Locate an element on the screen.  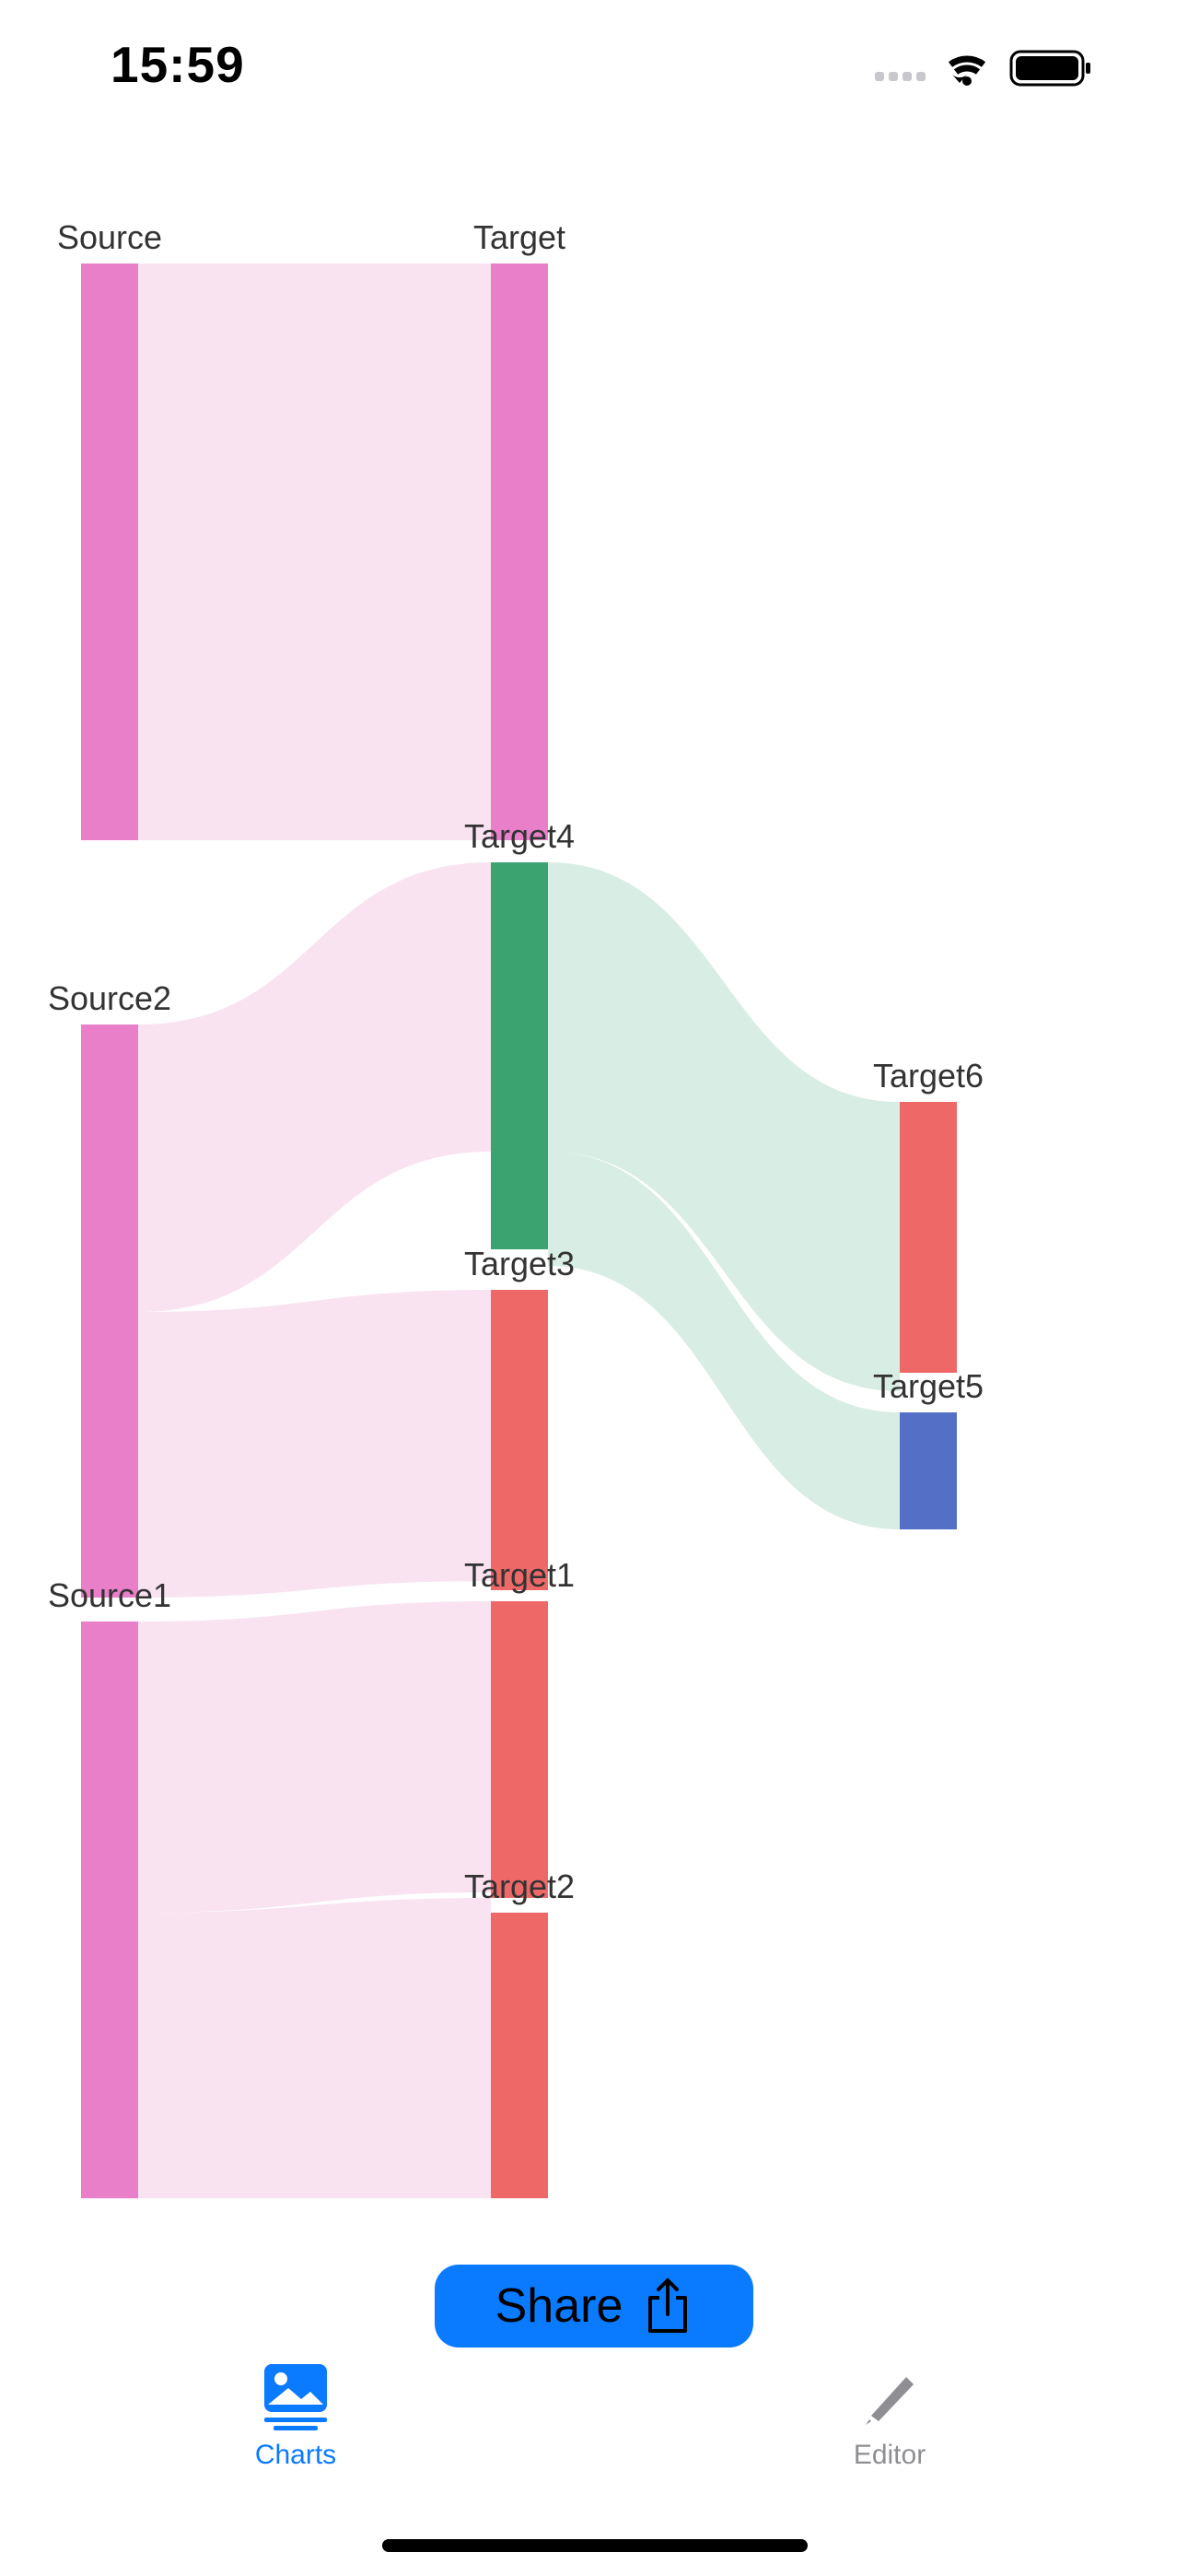
node-source2 is located at coordinates (109, 1311).